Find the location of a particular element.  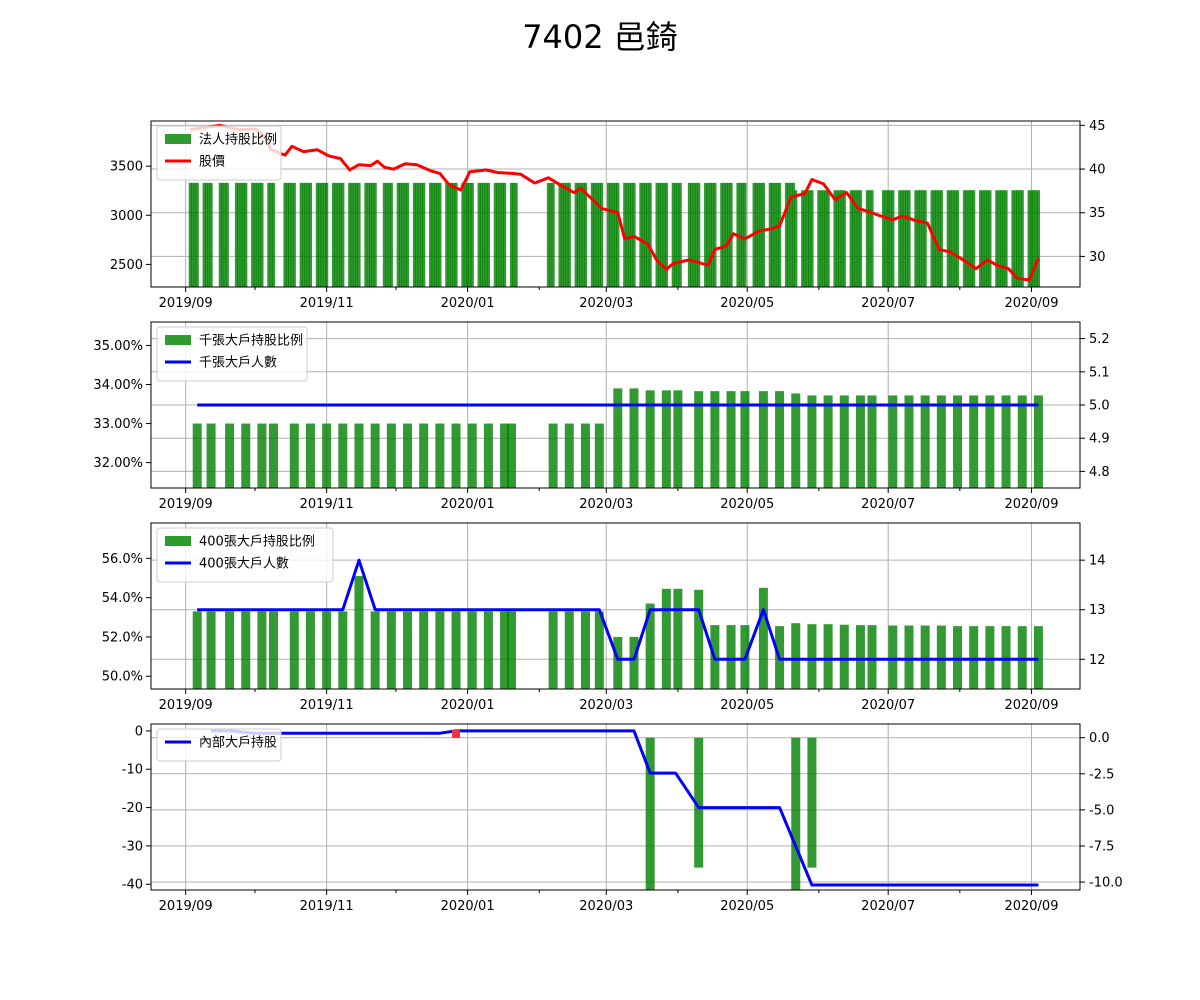

y-tick-label: -7.5 is located at coordinates (1101, 846).